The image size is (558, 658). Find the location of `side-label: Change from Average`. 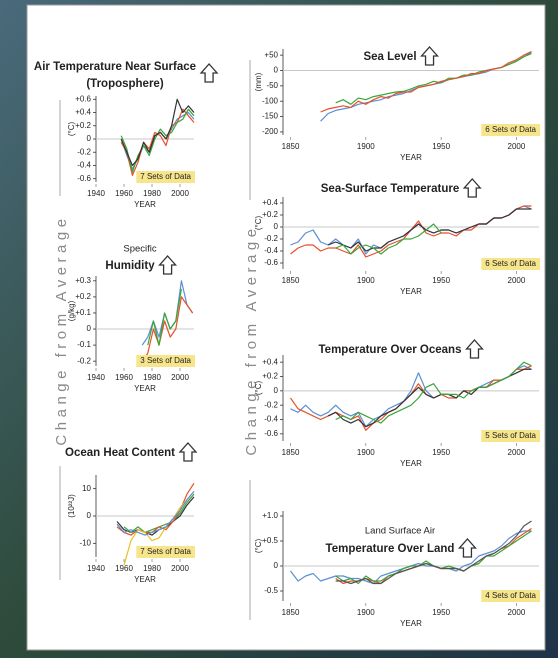

side-label: Change from Average is located at coordinates (61, 329).